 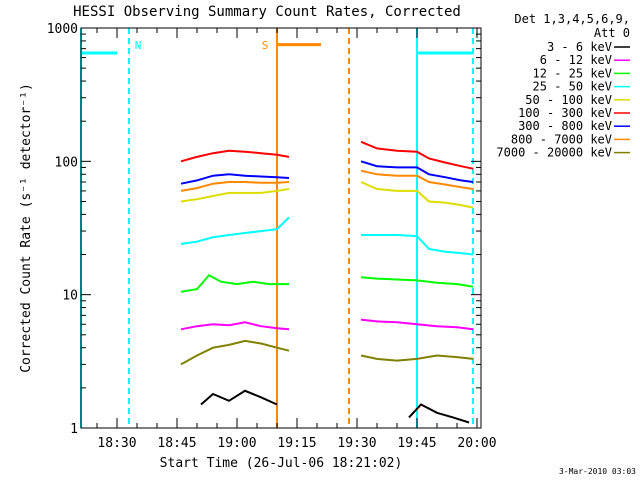 I want to click on x-tick-label: 18:45, so click(x=176, y=443).